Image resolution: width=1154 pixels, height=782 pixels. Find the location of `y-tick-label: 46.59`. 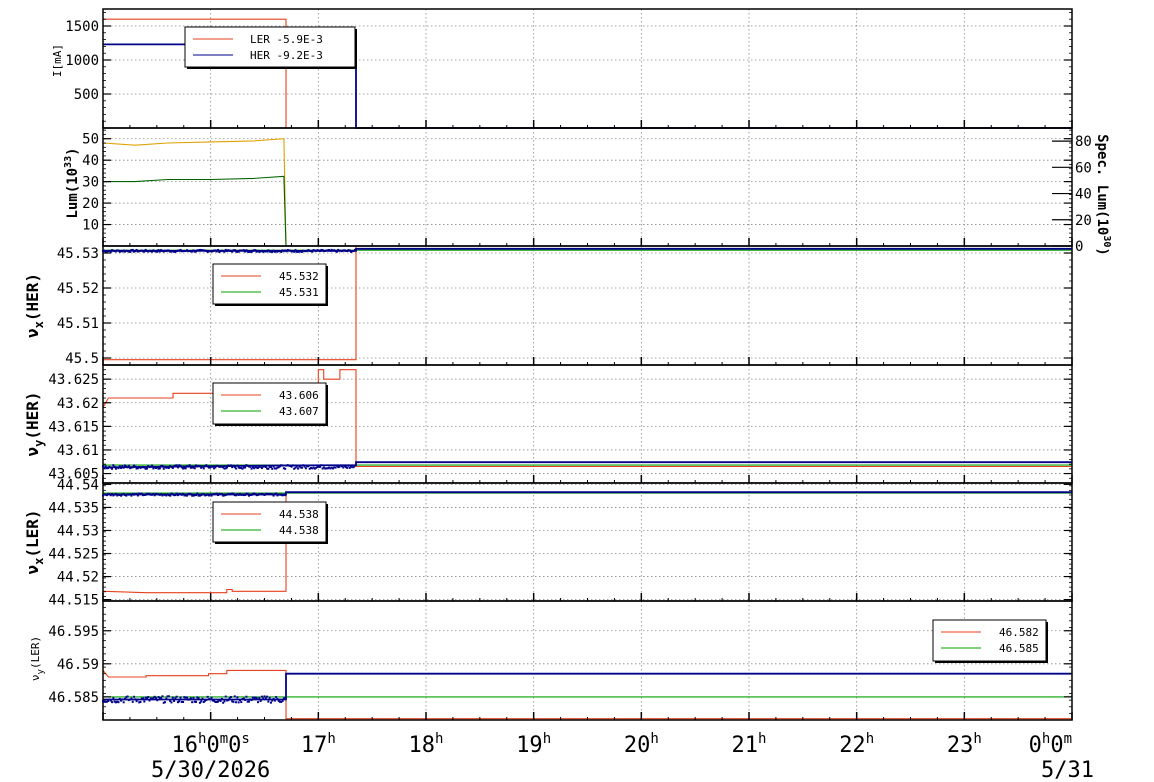

y-tick-label: 46.59 is located at coordinates (78, 665).